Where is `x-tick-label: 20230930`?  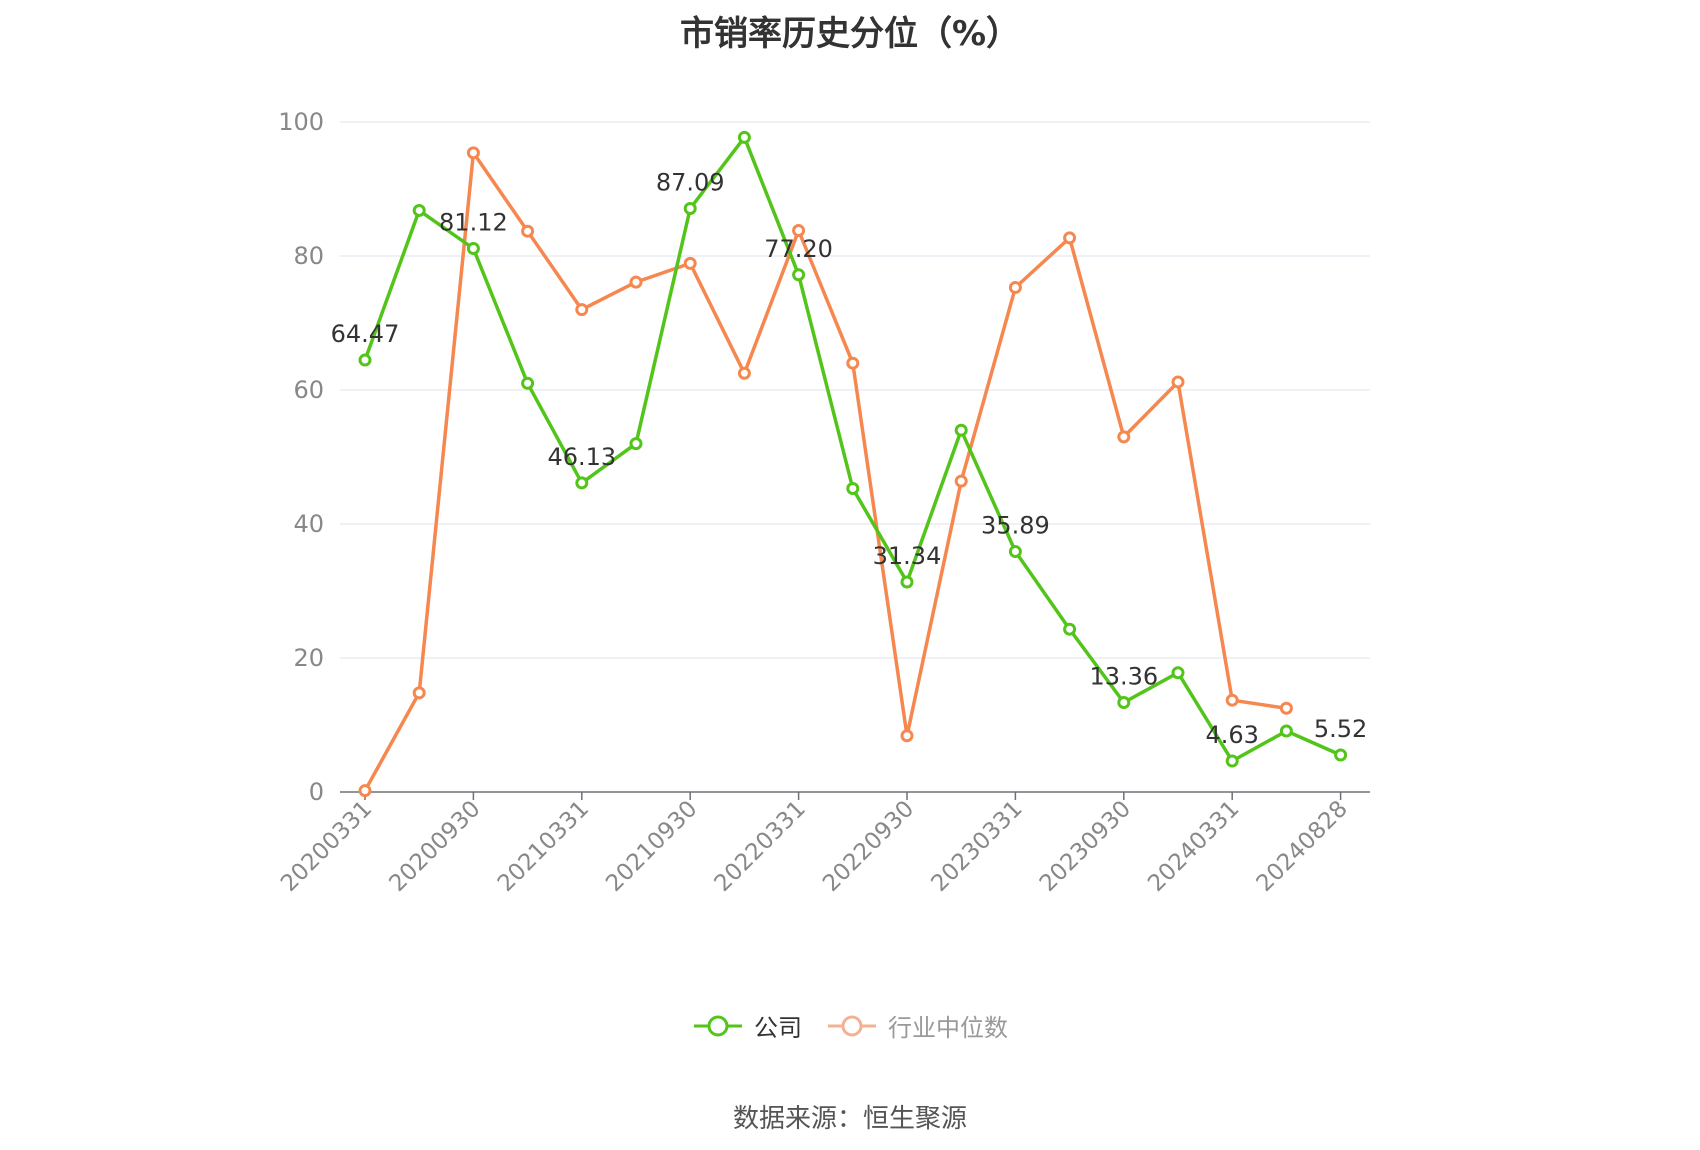 x-tick-label: 20230930 is located at coordinates (1085, 846).